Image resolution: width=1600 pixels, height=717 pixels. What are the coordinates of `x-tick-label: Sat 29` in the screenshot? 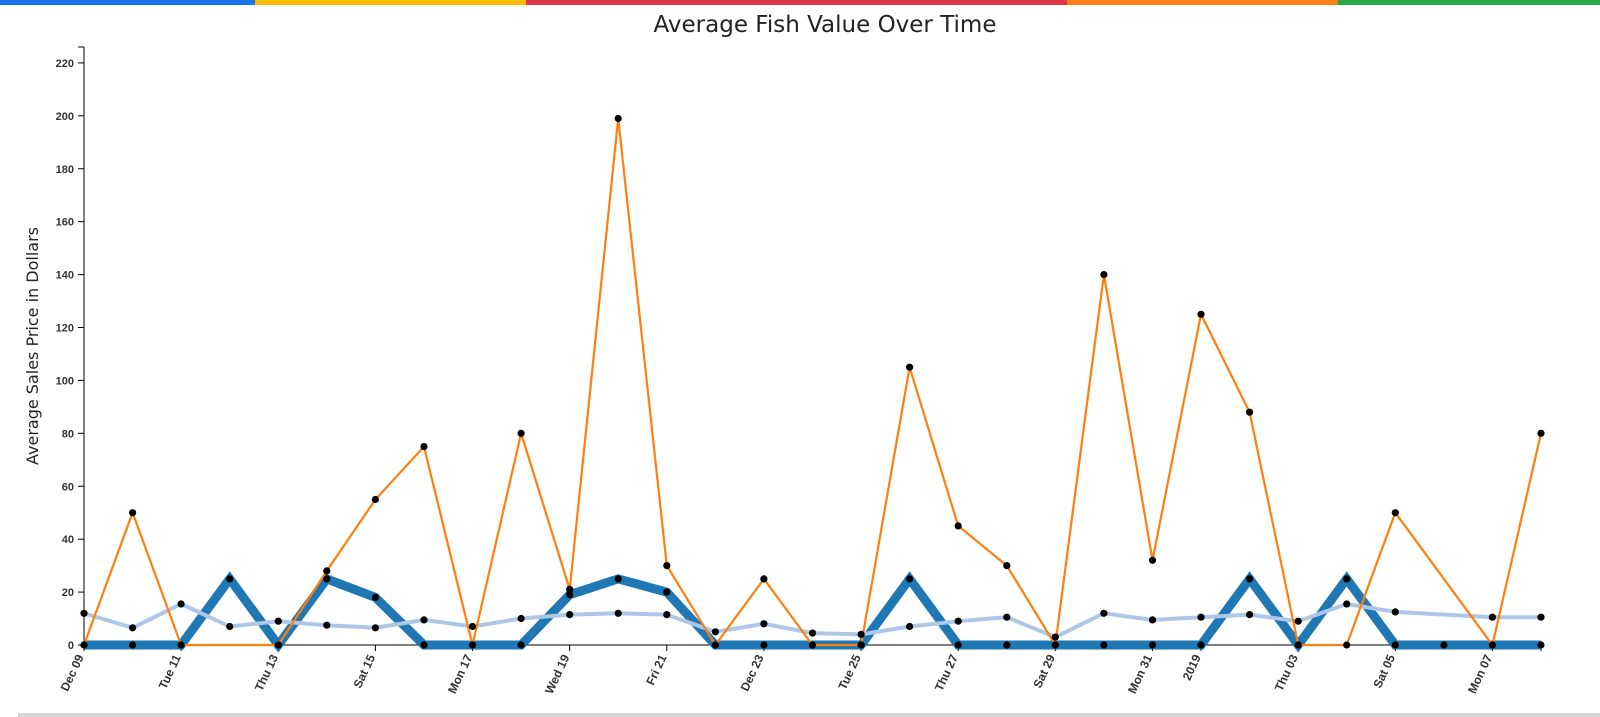 It's located at (1044, 671).